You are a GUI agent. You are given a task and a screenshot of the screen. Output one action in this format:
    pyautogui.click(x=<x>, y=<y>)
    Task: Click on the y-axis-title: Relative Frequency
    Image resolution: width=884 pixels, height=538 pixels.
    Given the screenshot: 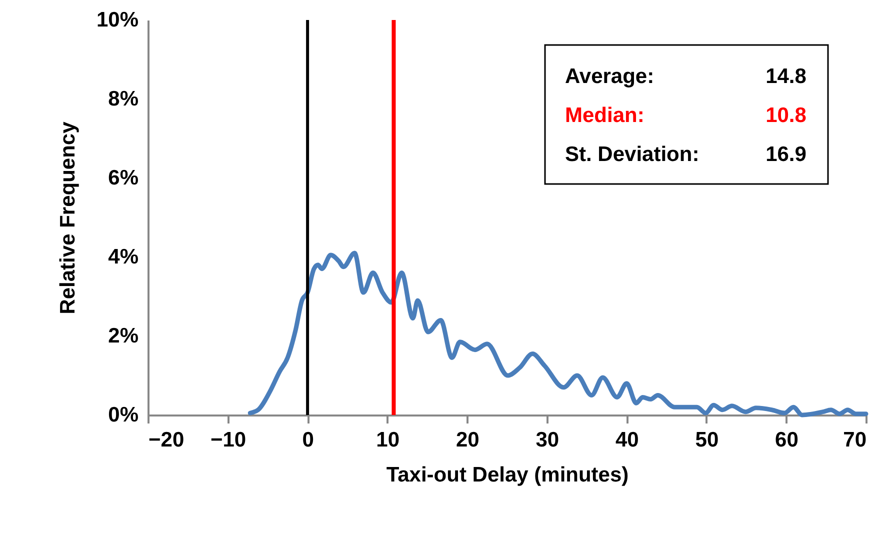 What is the action you would take?
    pyautogui.click(x=68, y=217)
    